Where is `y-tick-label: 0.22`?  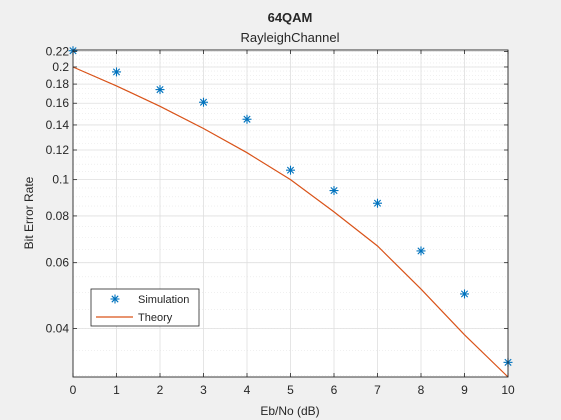 y-tick-label: 0.22 is located at coordinates (58, 51).